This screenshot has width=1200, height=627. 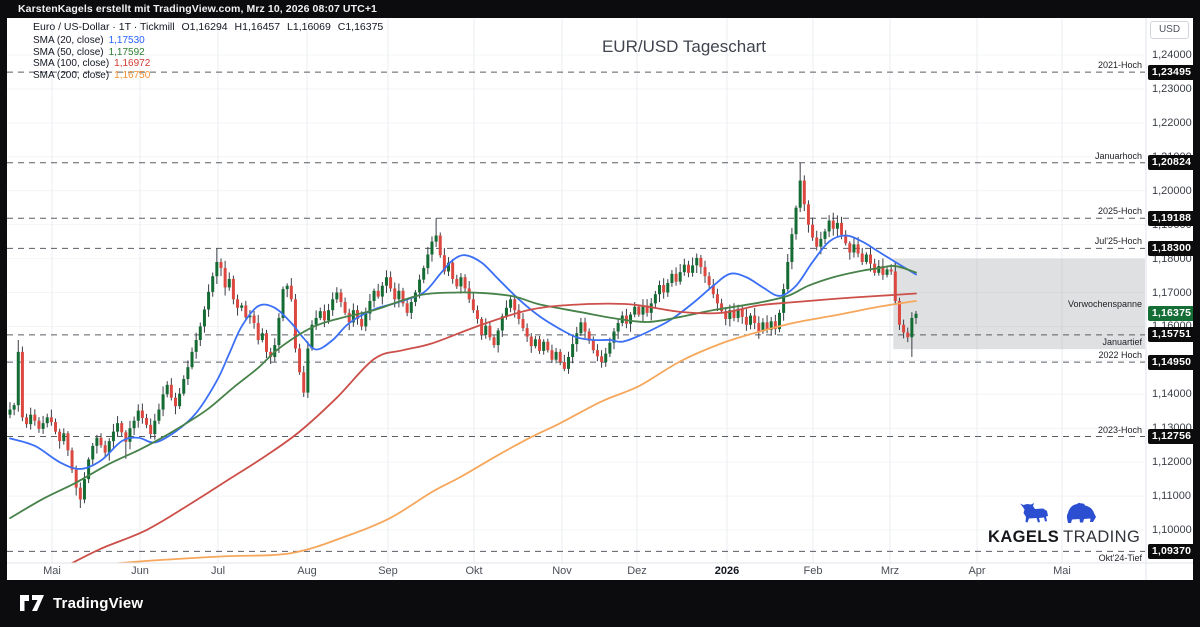 I want to click on time-tick-sep: Sep, so click(x=388, y=571).